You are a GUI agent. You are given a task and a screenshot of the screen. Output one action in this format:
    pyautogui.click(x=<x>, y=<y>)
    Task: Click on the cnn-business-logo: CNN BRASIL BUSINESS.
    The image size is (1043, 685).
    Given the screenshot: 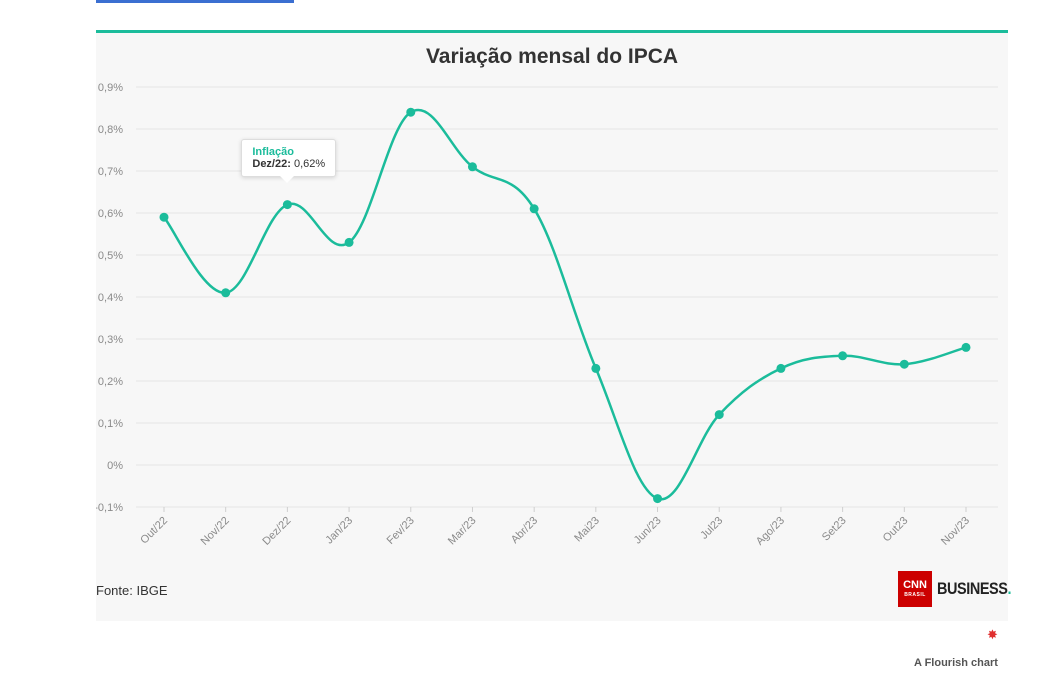 What is the action you would take?
    pyautogui.click(x=961, y=589)
    